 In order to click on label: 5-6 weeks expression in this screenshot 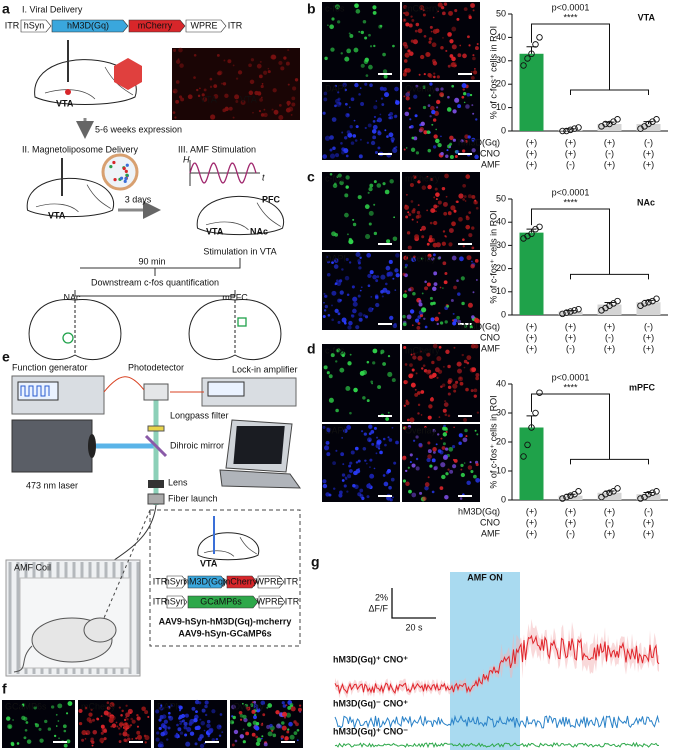, I will do `click(138, 129)`.